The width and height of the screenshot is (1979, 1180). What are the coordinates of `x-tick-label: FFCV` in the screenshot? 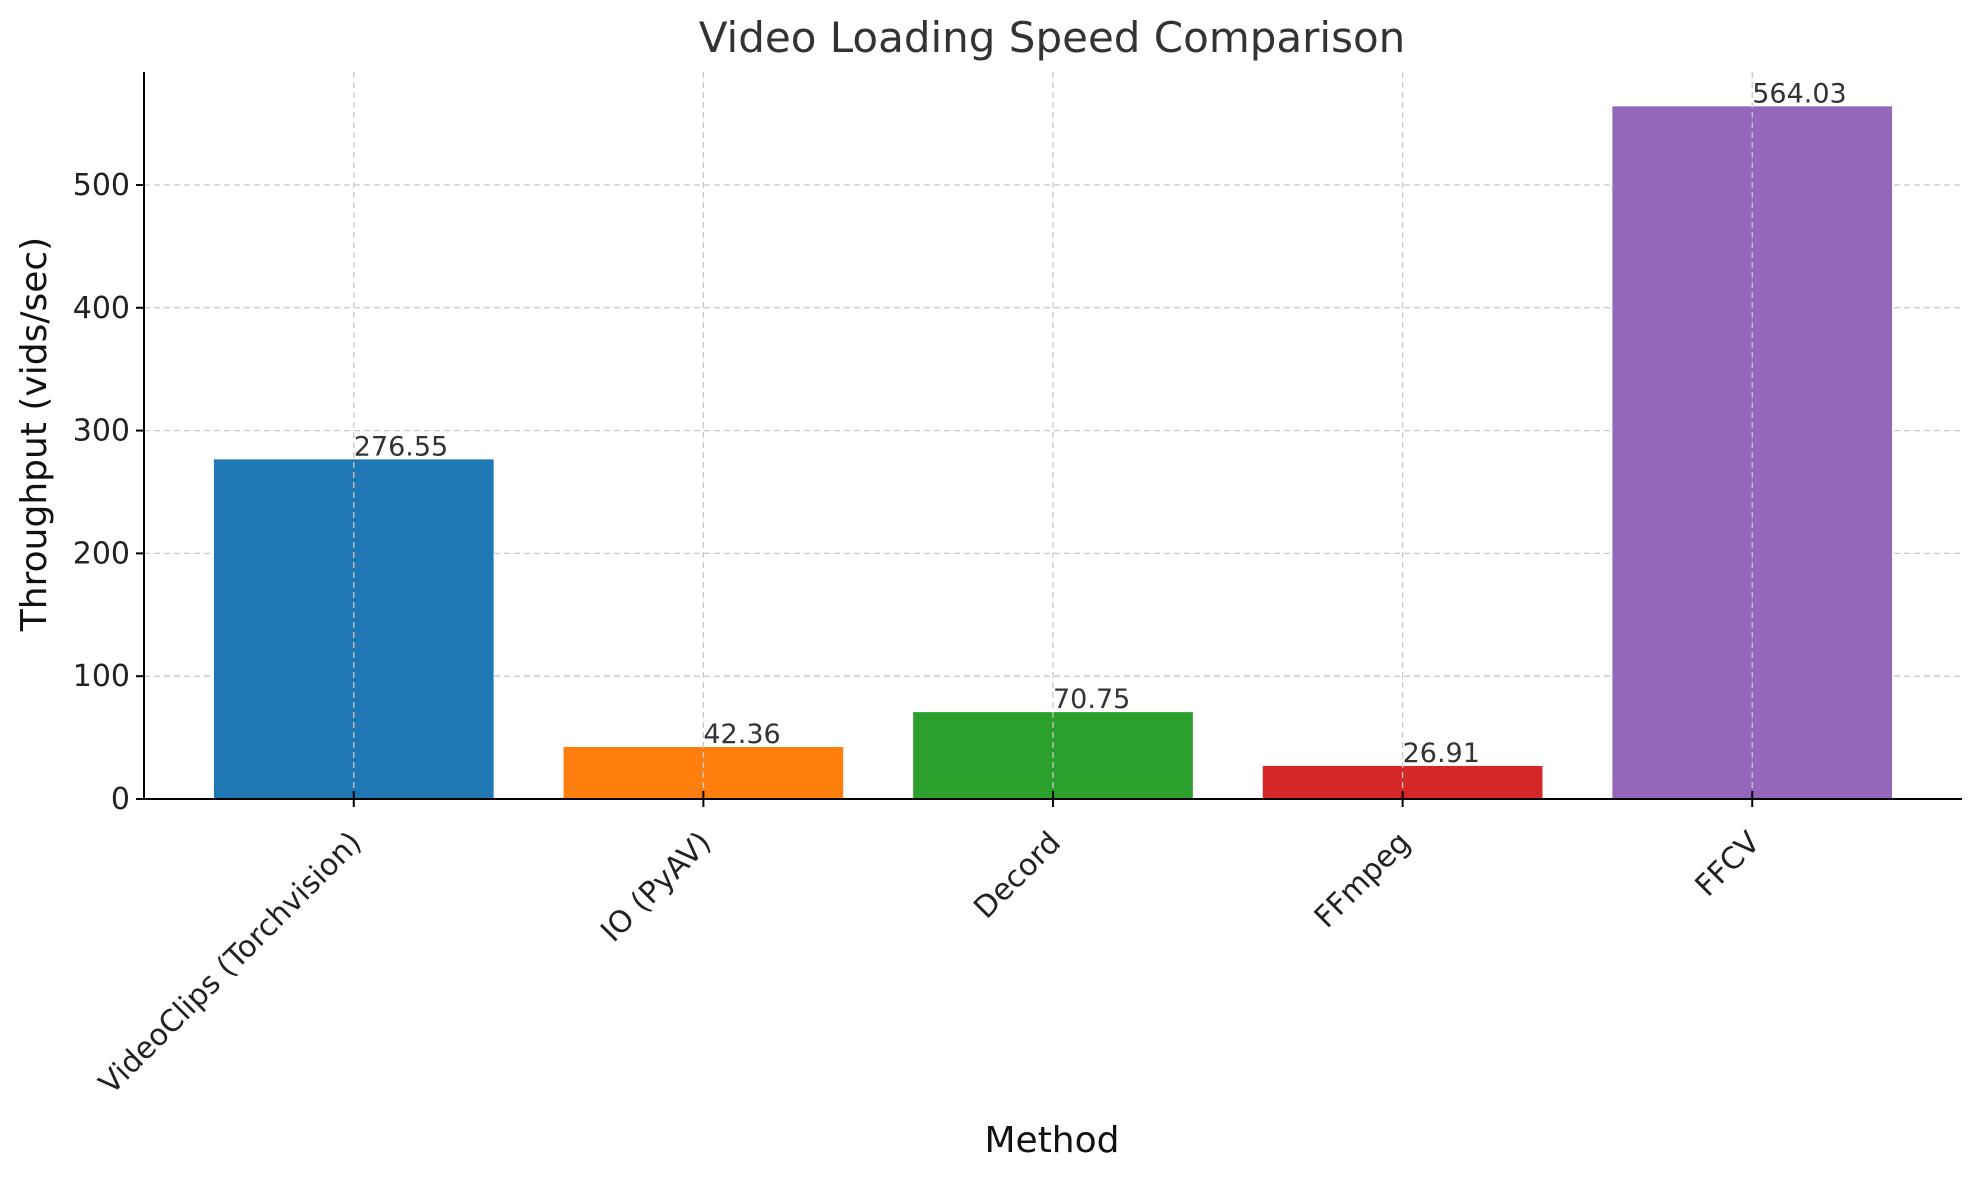 It's located at (1728, 864).